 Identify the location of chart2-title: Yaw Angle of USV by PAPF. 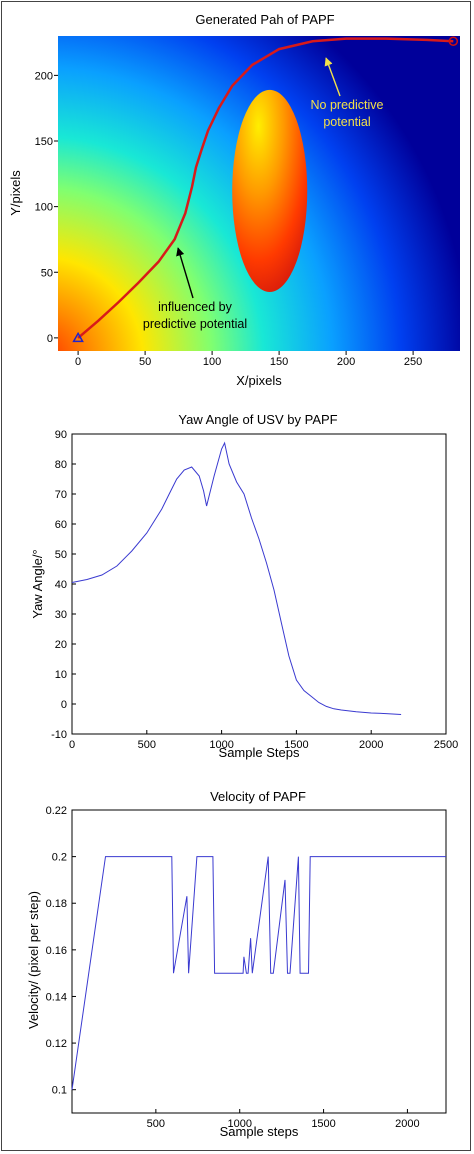
(257, 419).